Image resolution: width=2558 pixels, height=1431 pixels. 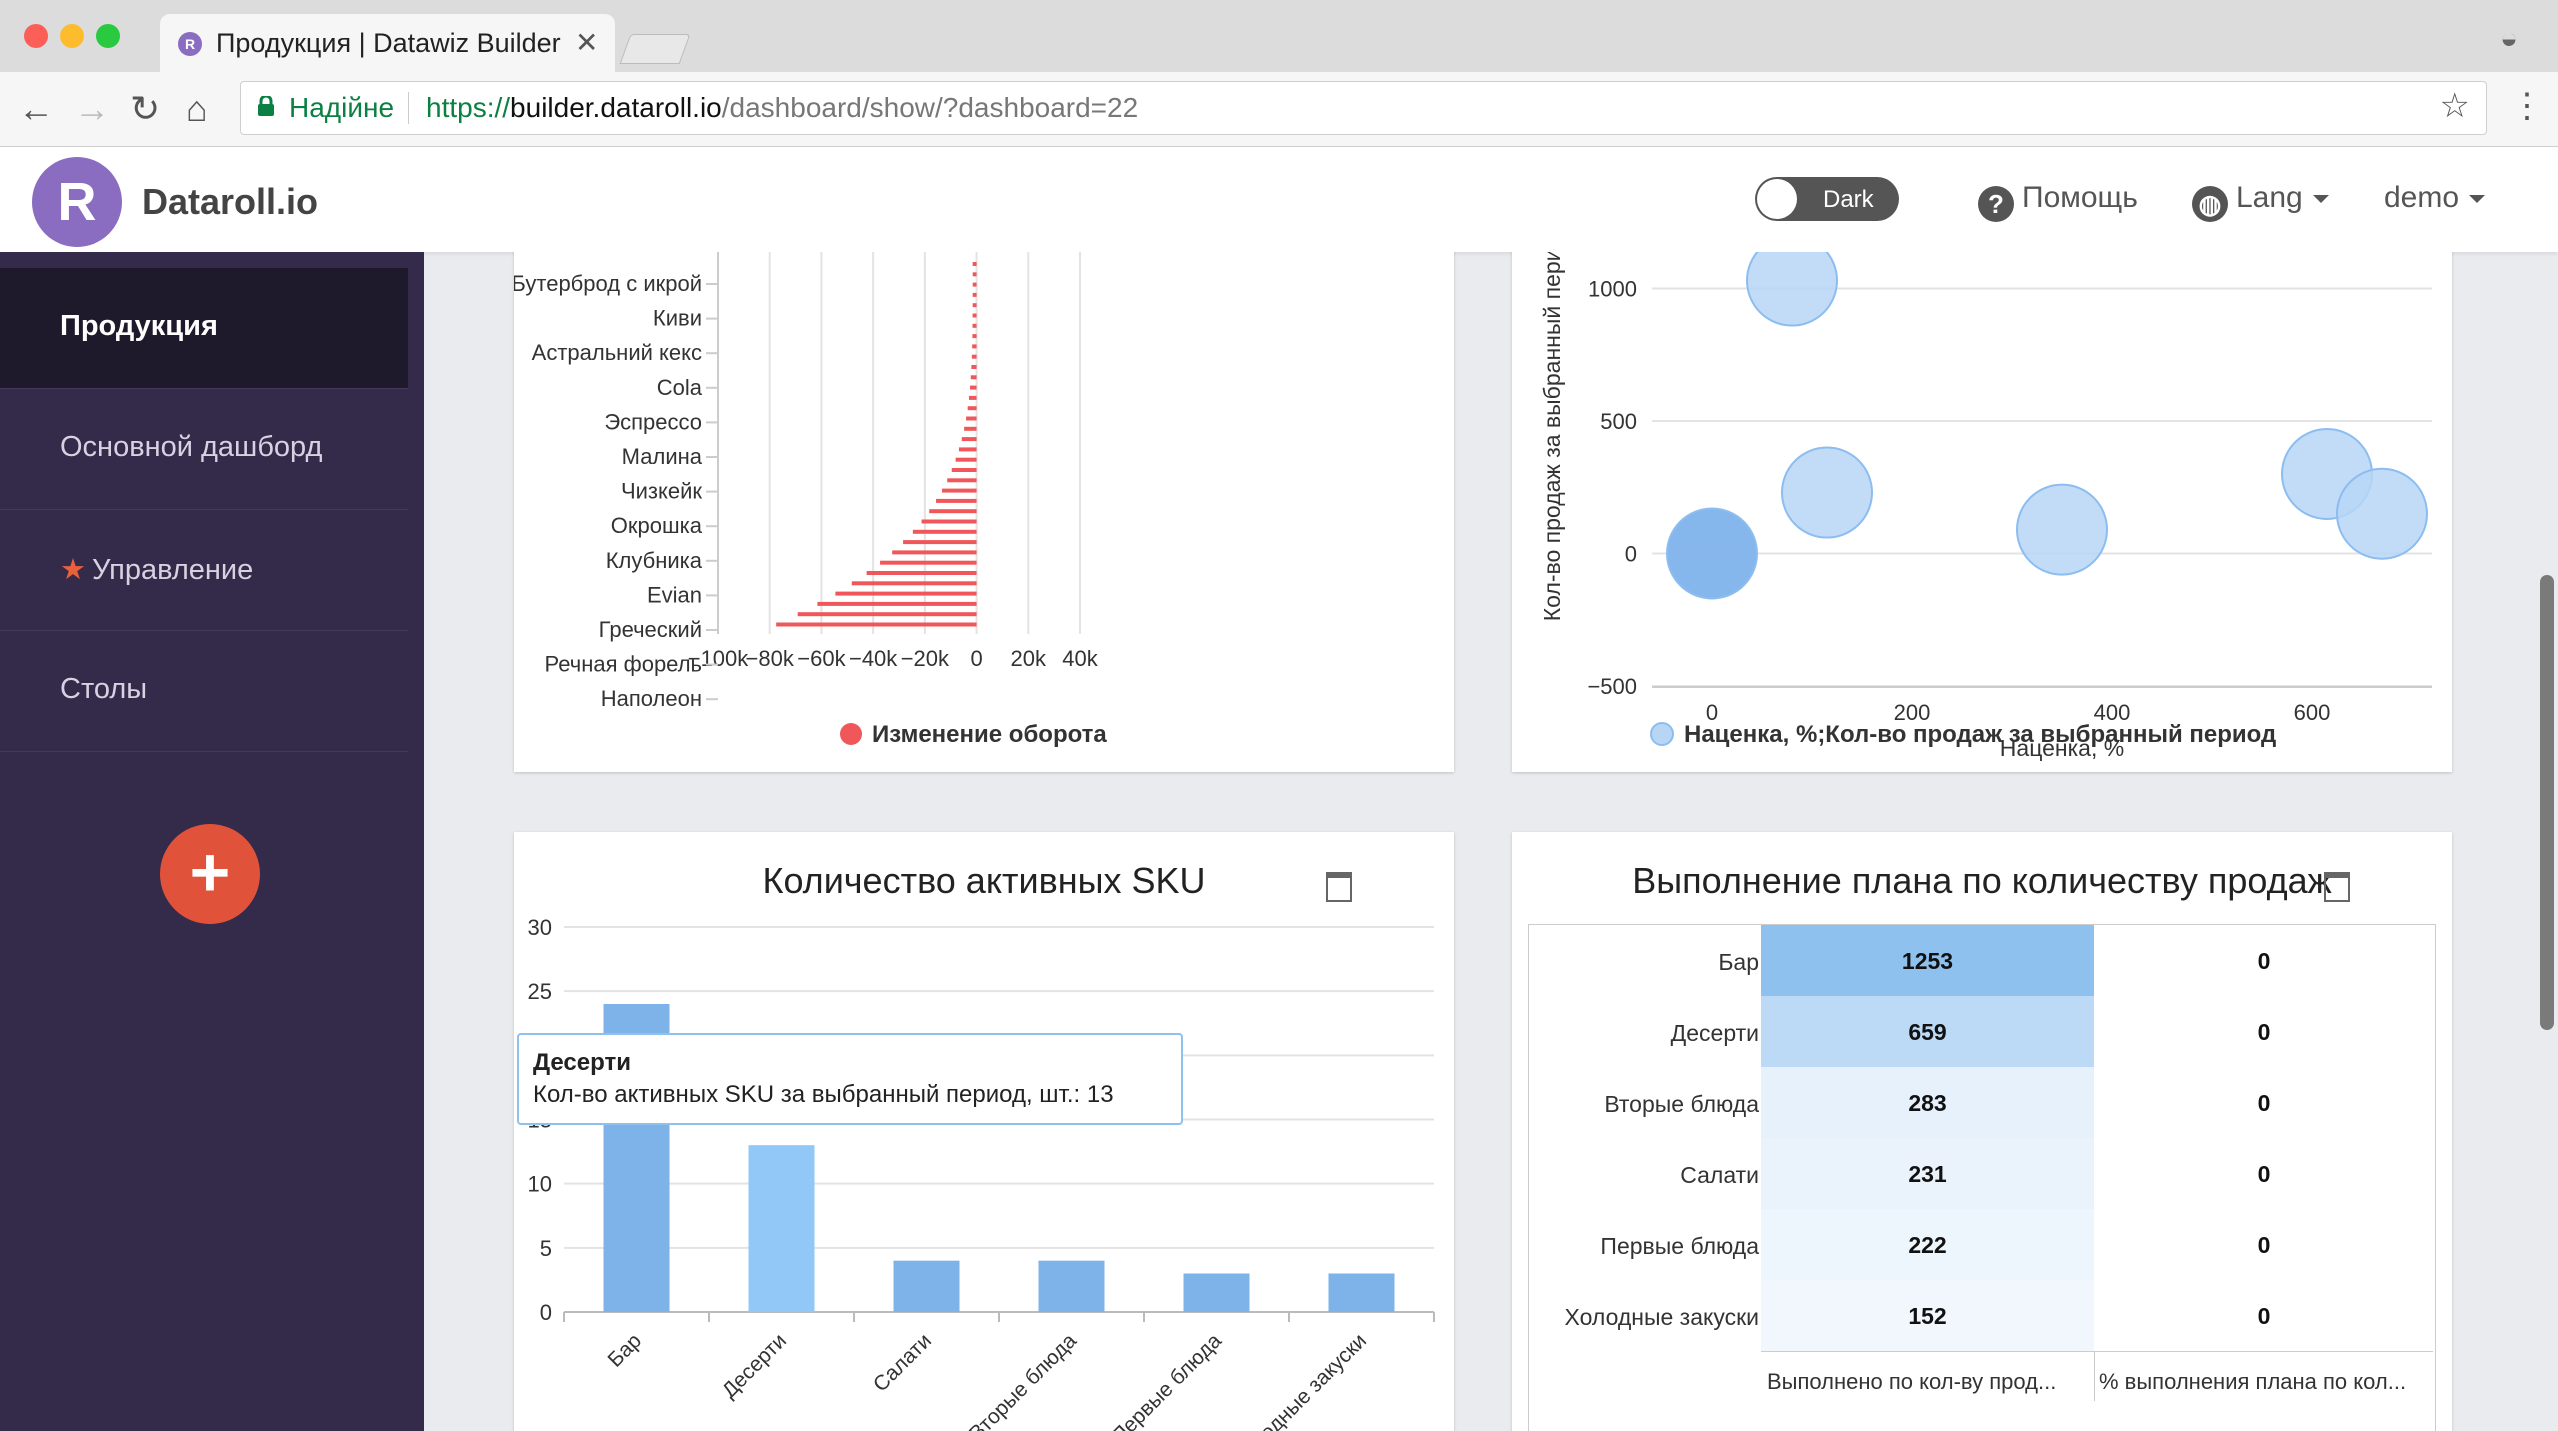 What do you see at coordinates (1023, 1380) in the screenshot?
I see `x-tick-label: Вторые блюда` at bounding box center [1023, 1380].